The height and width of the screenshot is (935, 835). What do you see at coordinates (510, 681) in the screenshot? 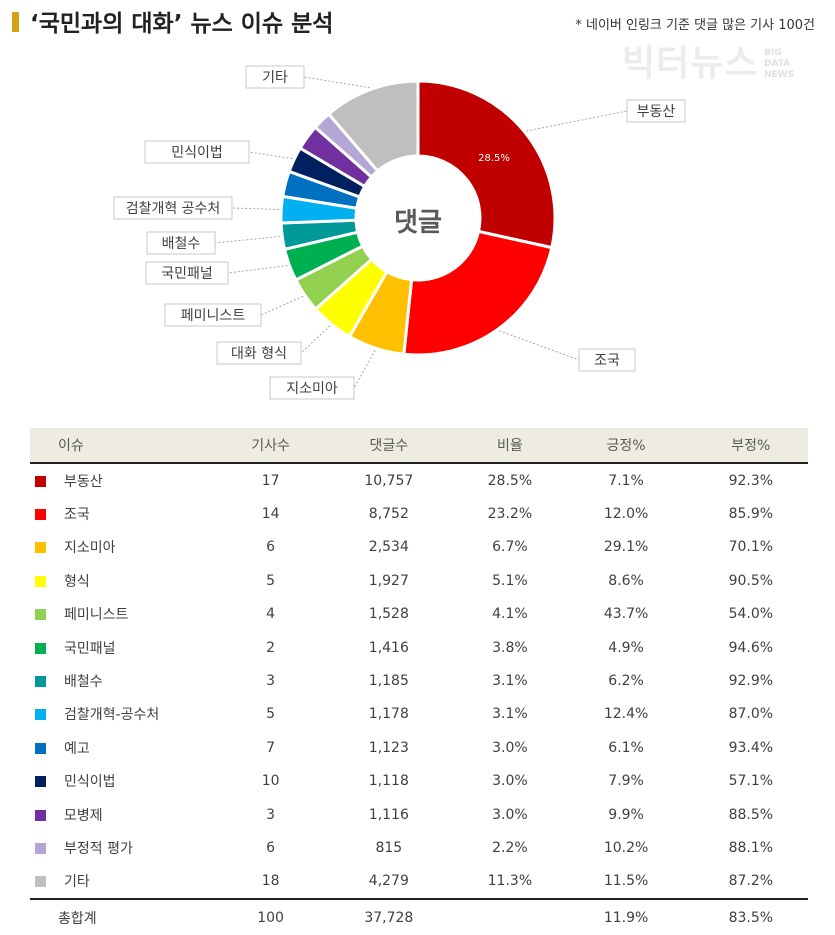
I see `ratio-cell: 3.1%` at bounding box center [510, 681].